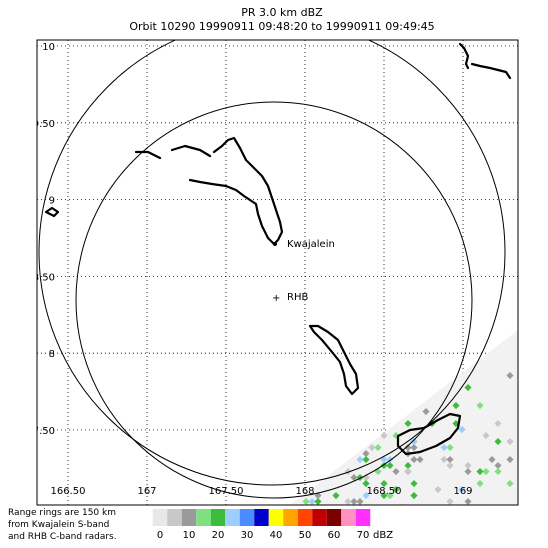 The image size is (548, 548). Describe the element at coordinates (311, 244) in the screenshot. I see `station-label: Kwajalein` at that location.